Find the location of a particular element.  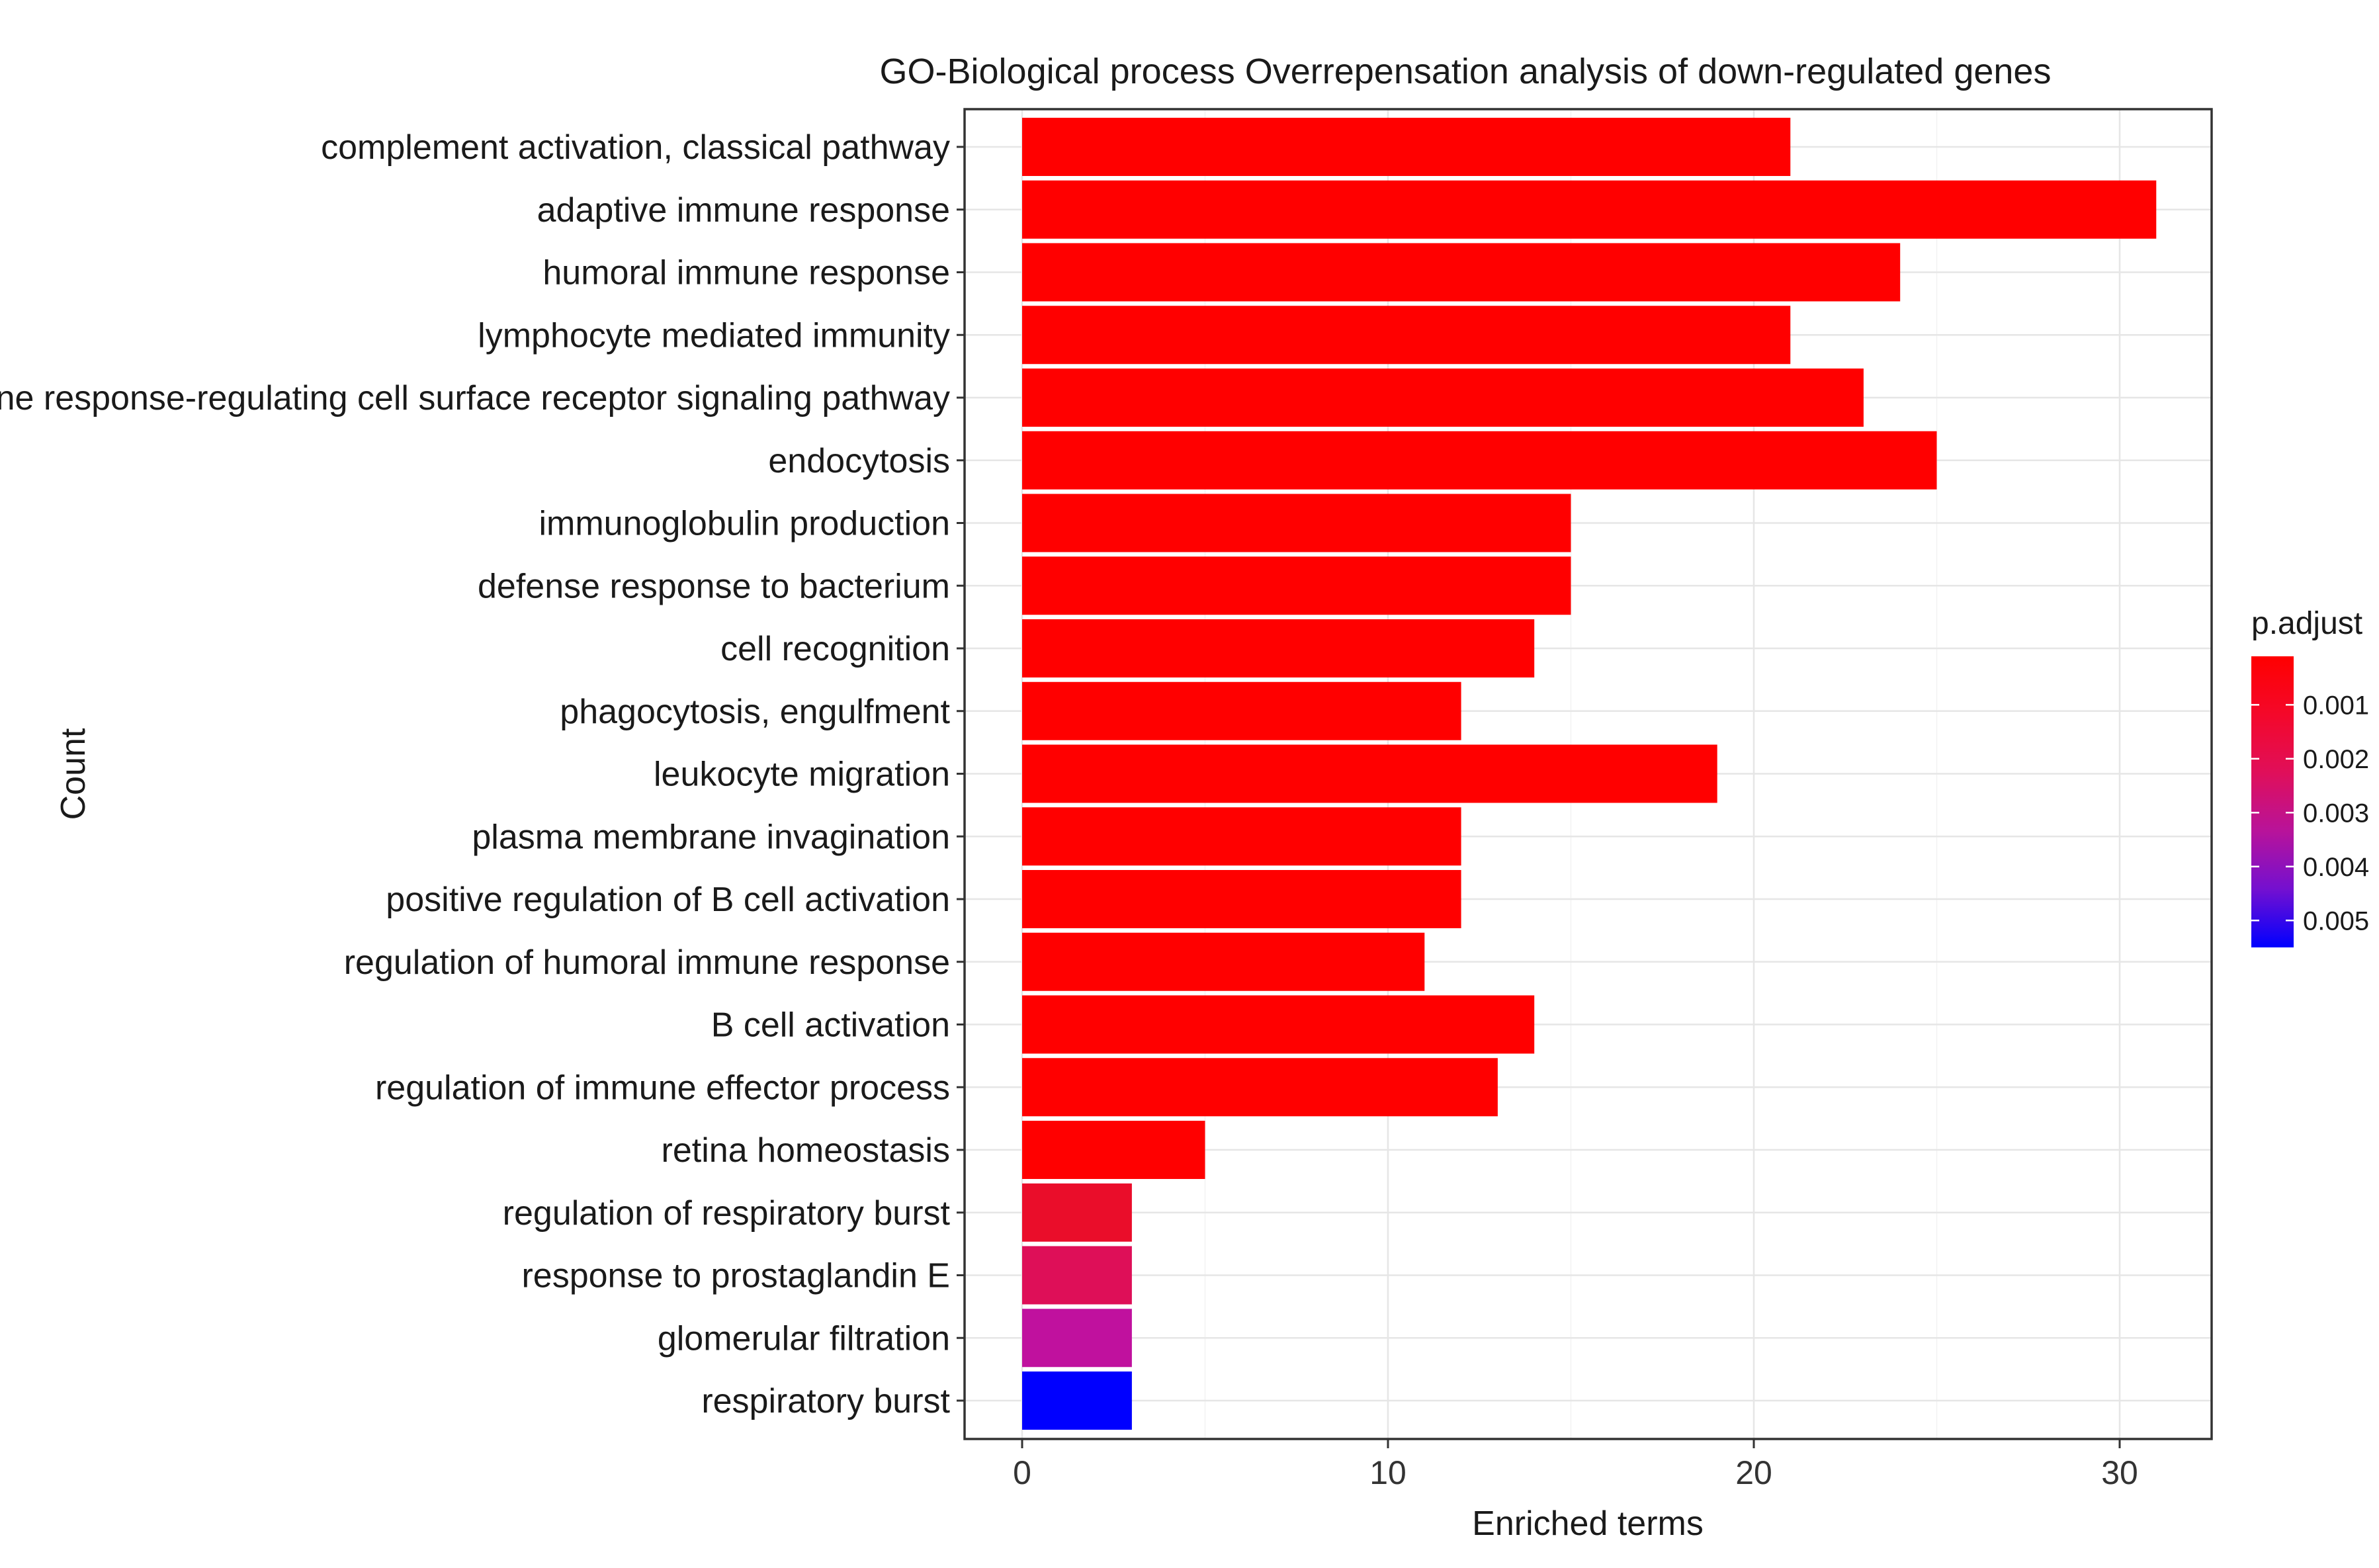

color-legend: p.adjust 0.001 0.002 0.003 0.004 0.005 is located at coordinates (2310, 777).